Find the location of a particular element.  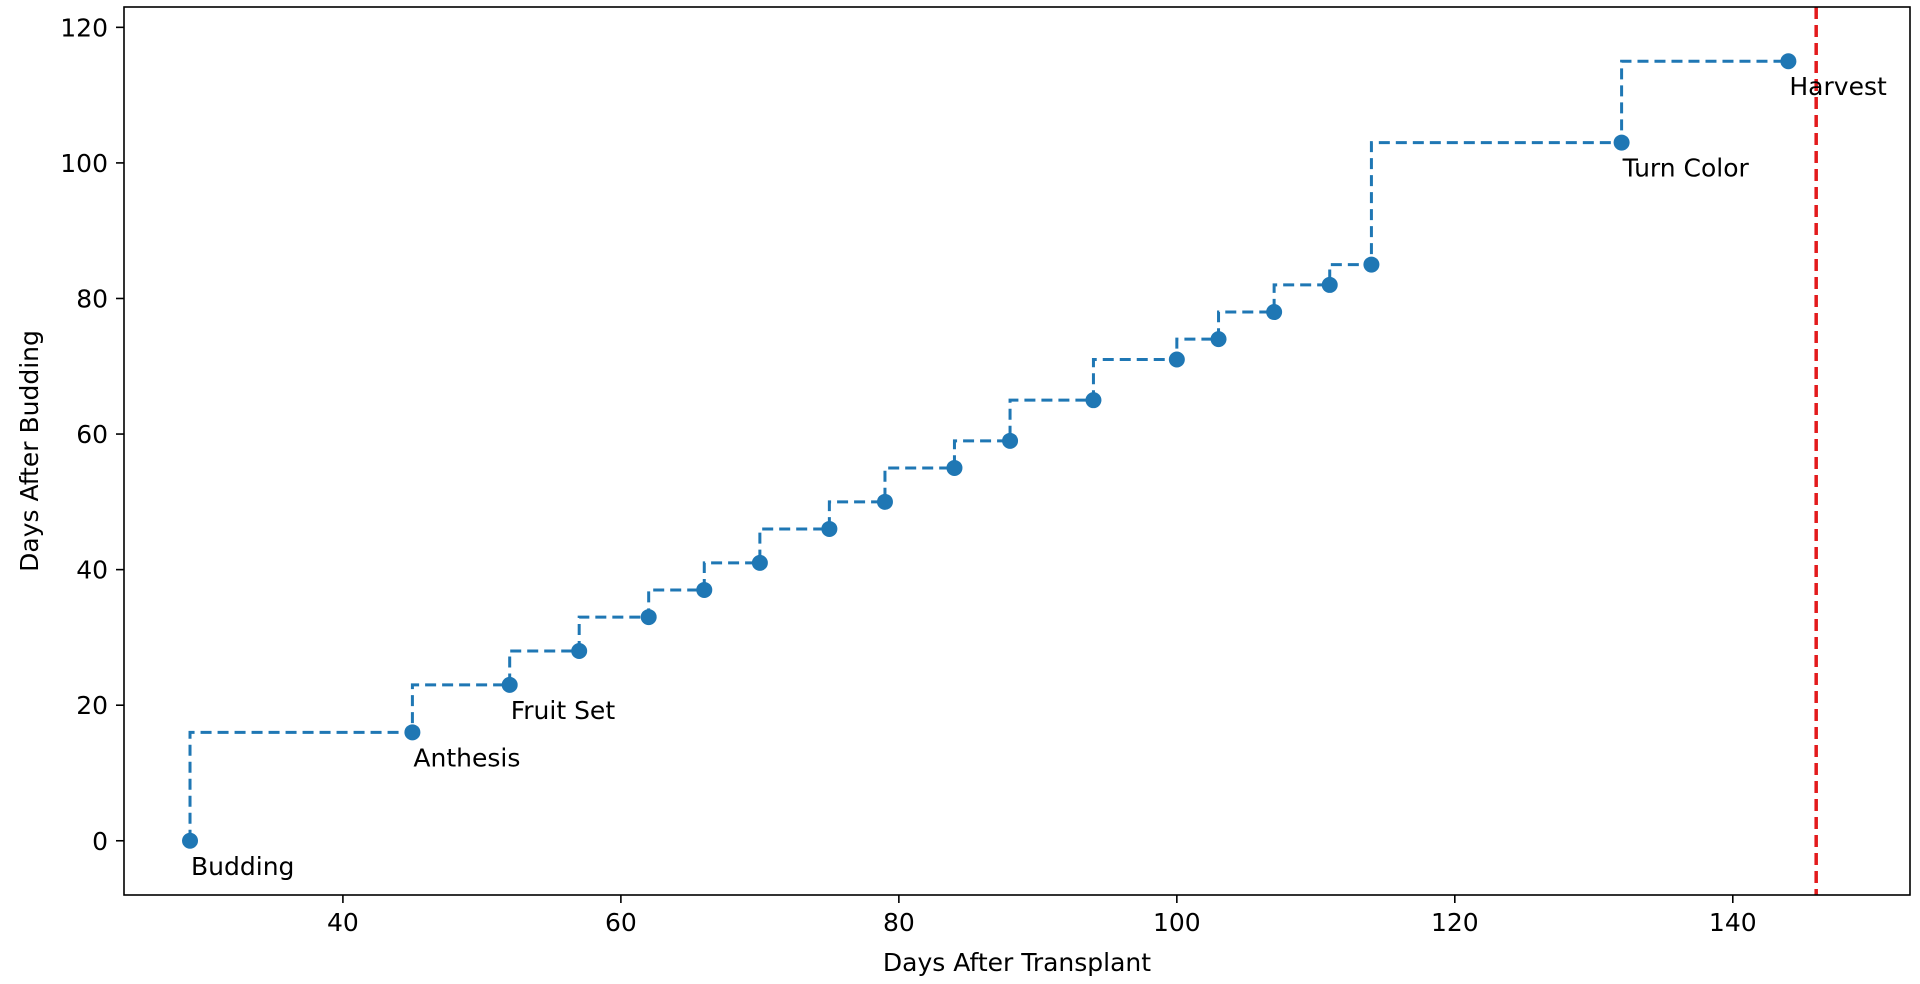

stage-annotation: Anthesis is located at coordinates (466, 757).